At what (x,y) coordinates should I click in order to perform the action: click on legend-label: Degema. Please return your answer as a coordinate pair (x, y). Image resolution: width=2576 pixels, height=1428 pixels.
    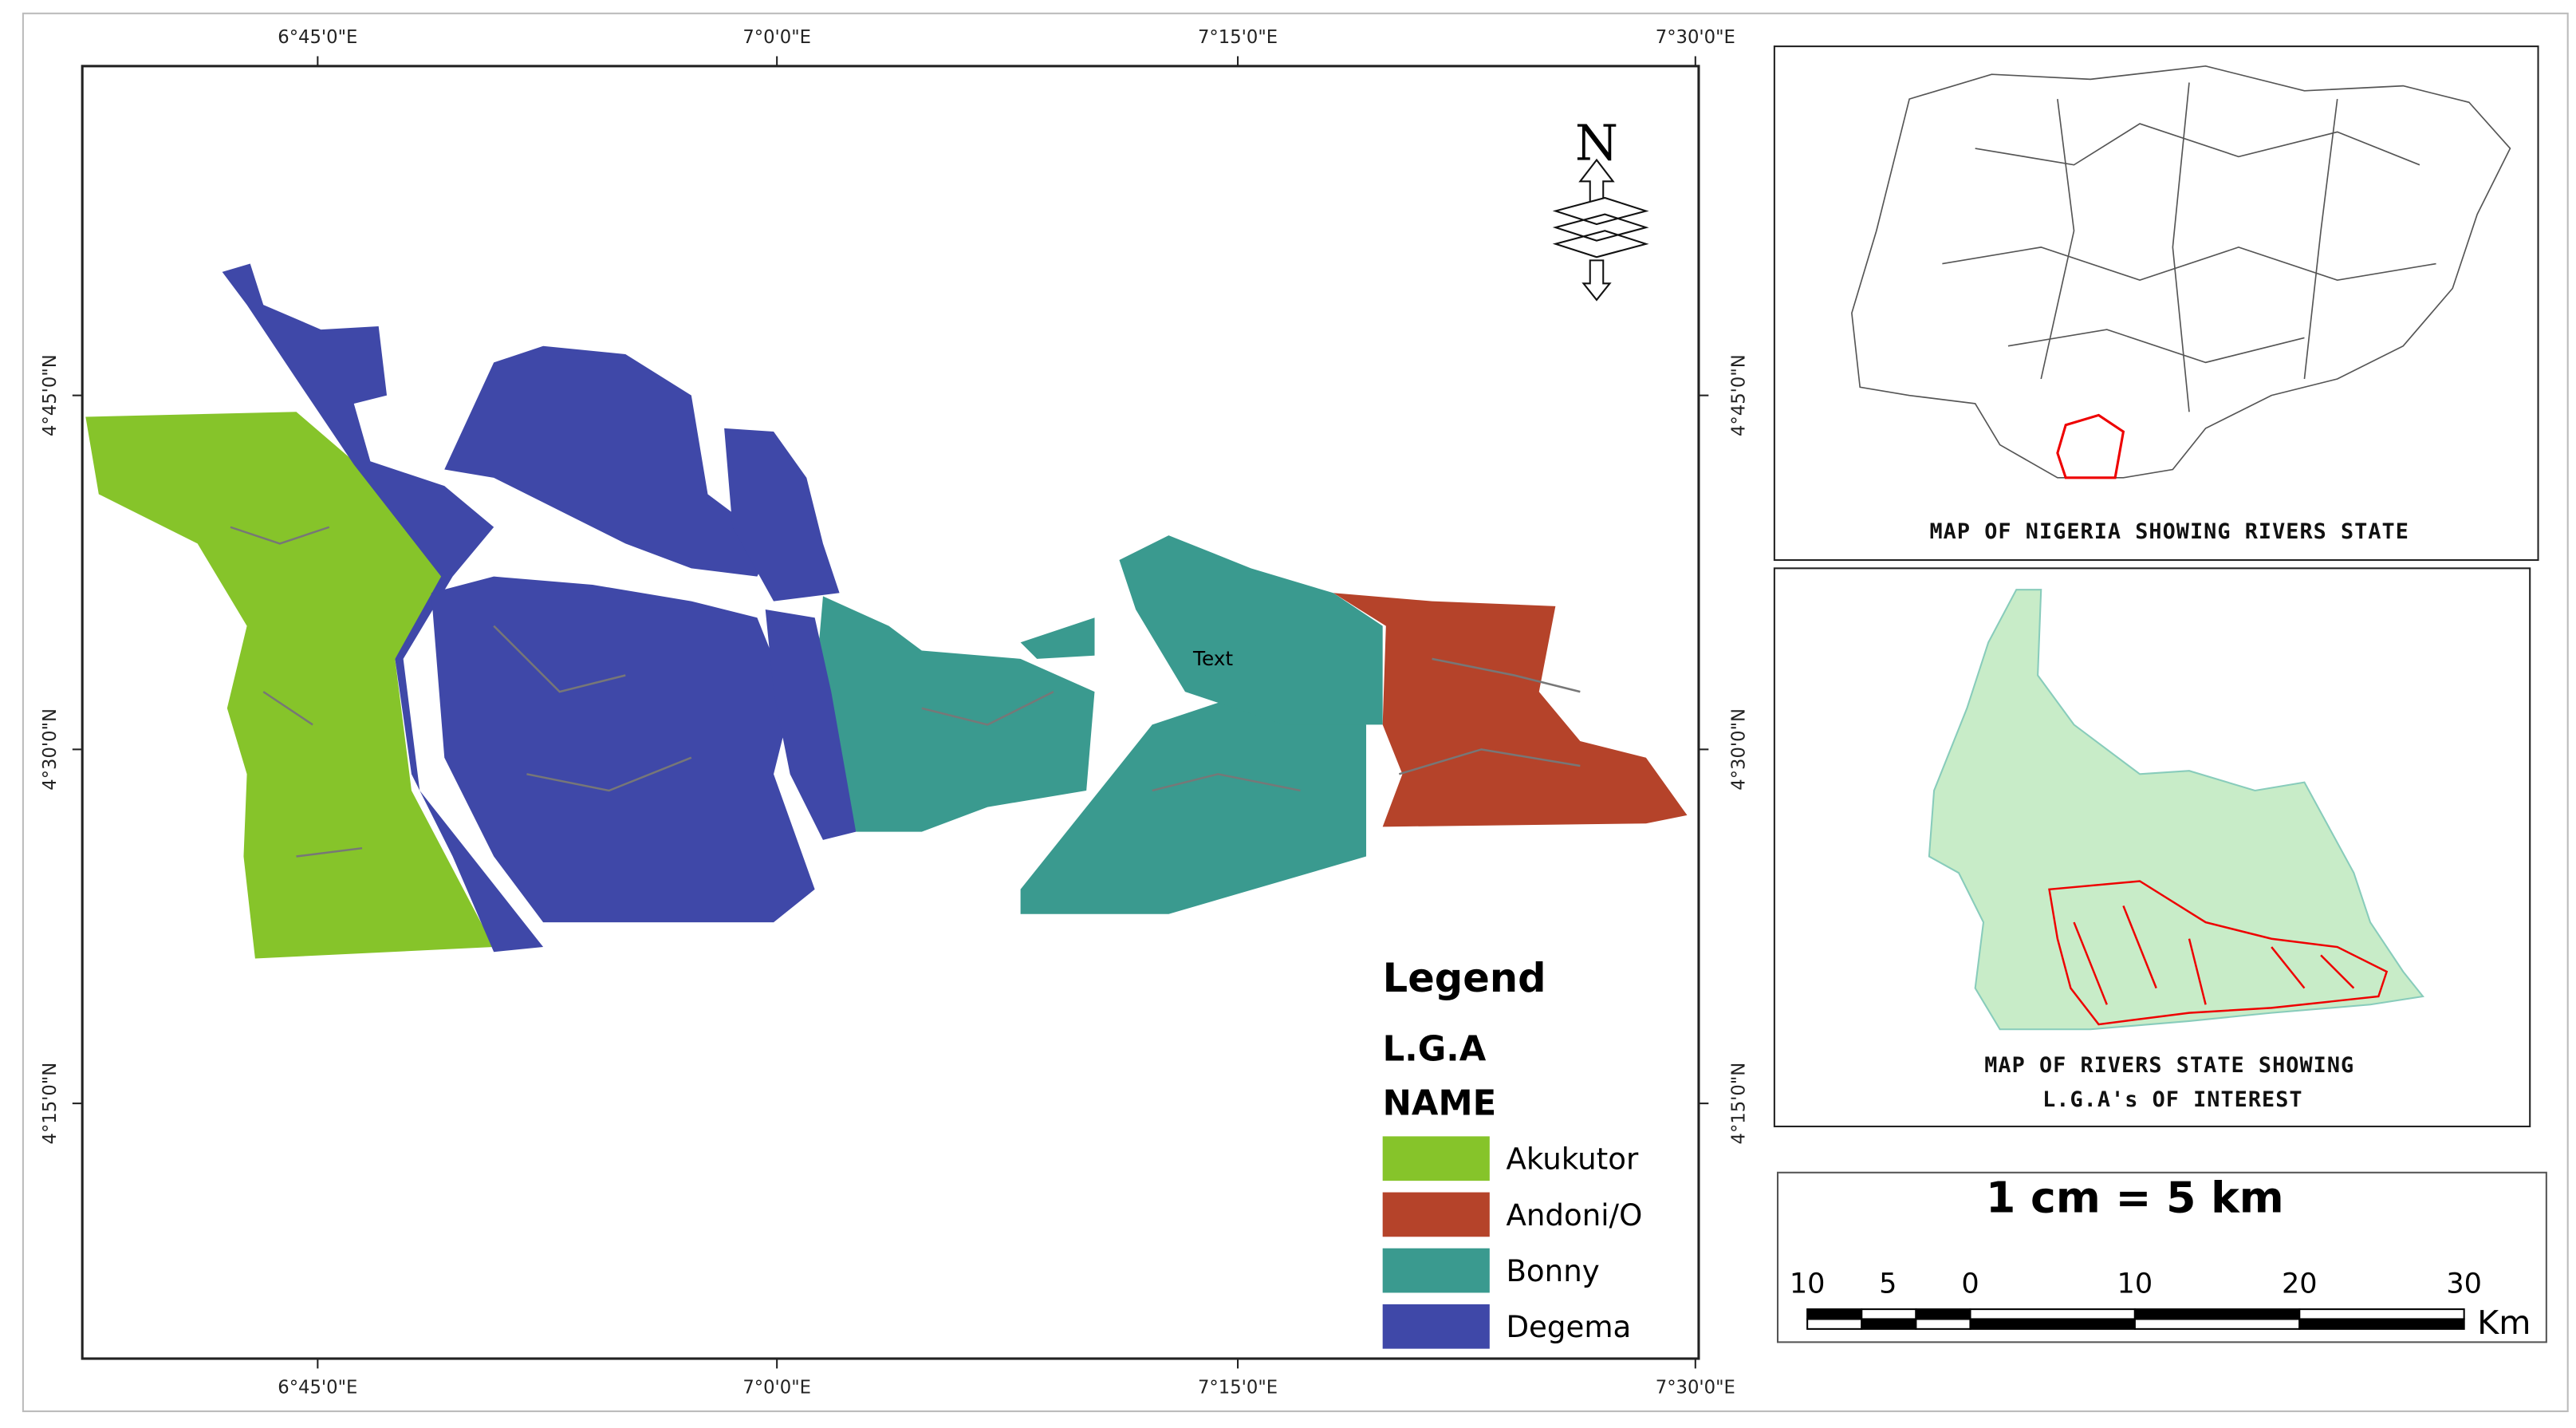
    Looking at the image, I should click on (1568, 1327).